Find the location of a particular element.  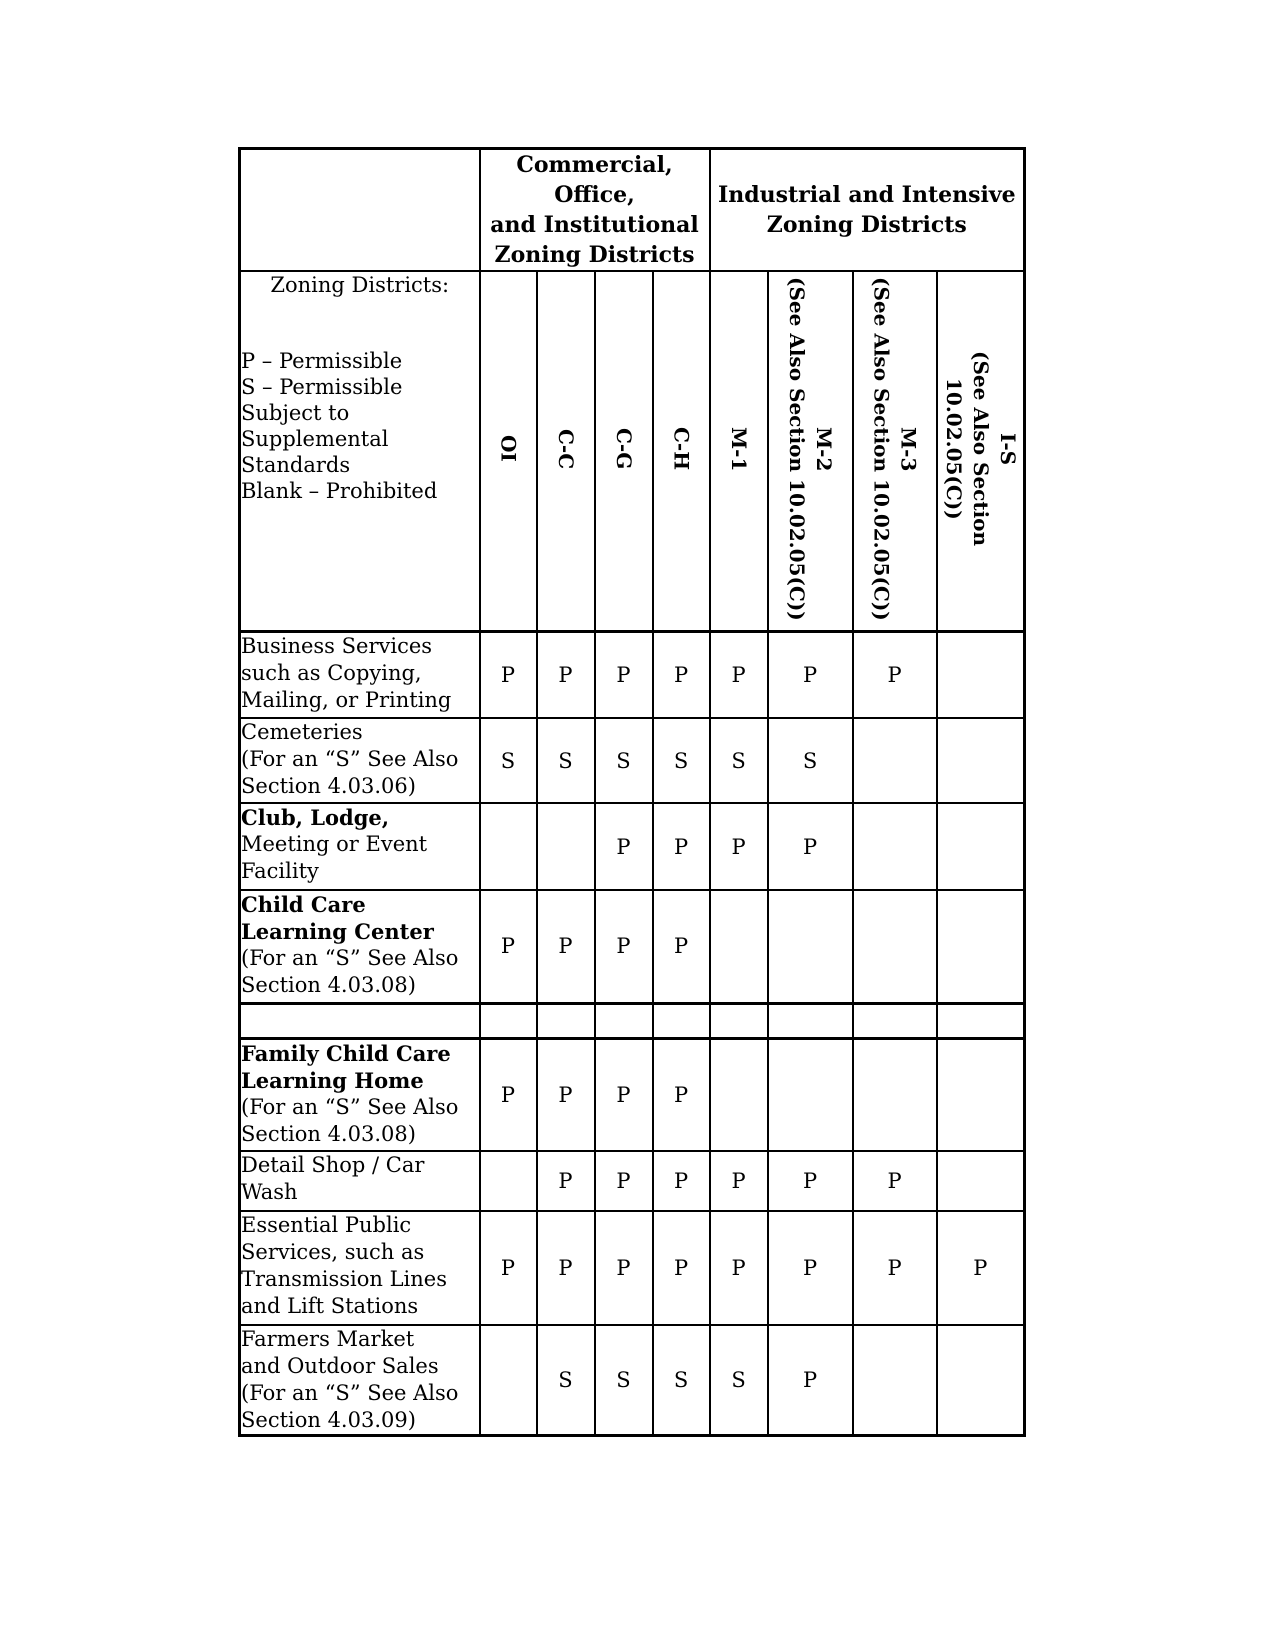

row-label: Detail Shop / Car Wash is located at coordinates (359, 1181).